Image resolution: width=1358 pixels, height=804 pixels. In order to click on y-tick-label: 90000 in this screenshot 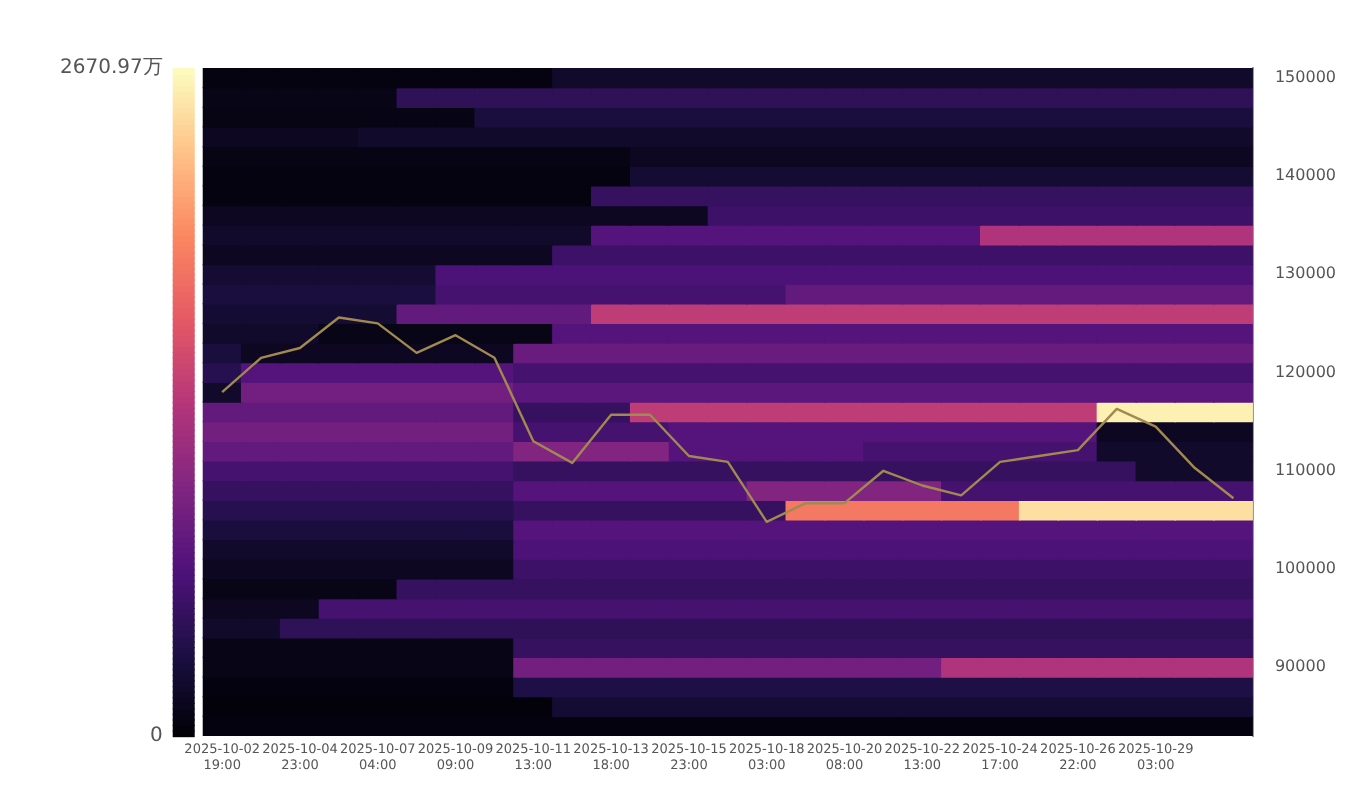, I will do `click(1300, 666)`.